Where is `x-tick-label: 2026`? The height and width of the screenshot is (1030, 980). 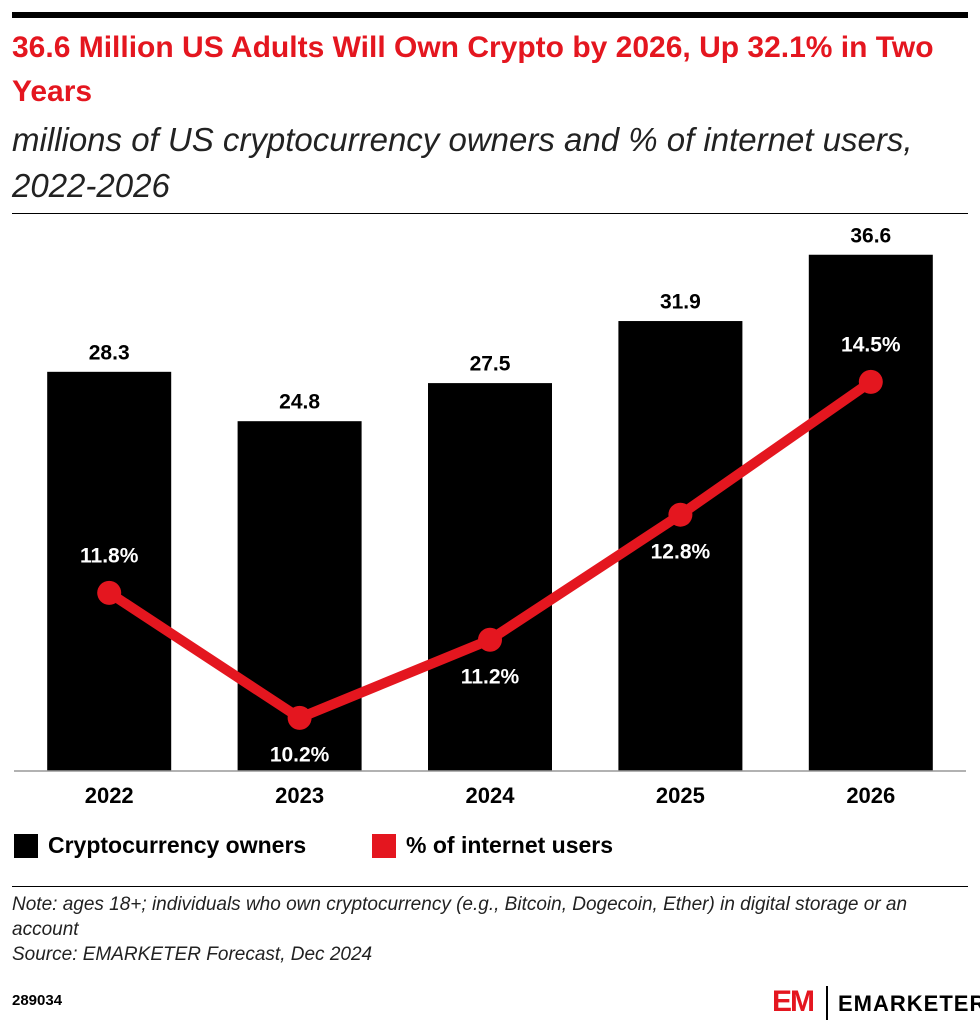 x-tick-label: 2026 is located at coordinates (870, 795).